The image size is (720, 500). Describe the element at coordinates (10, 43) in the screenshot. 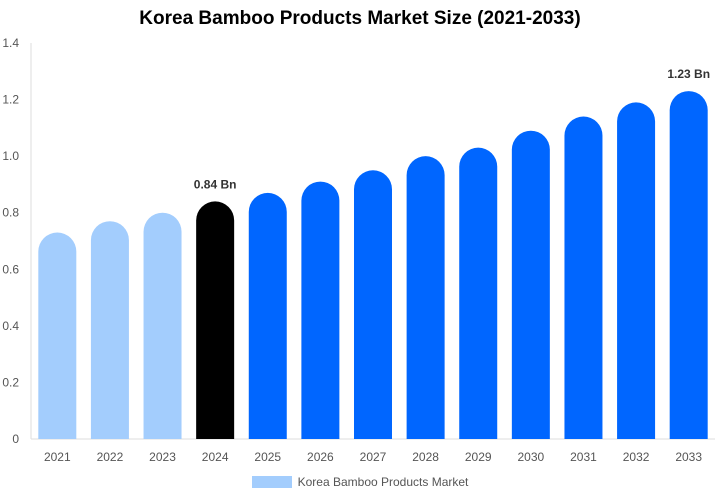

I see `y-tick-label: 1.4` at that location.